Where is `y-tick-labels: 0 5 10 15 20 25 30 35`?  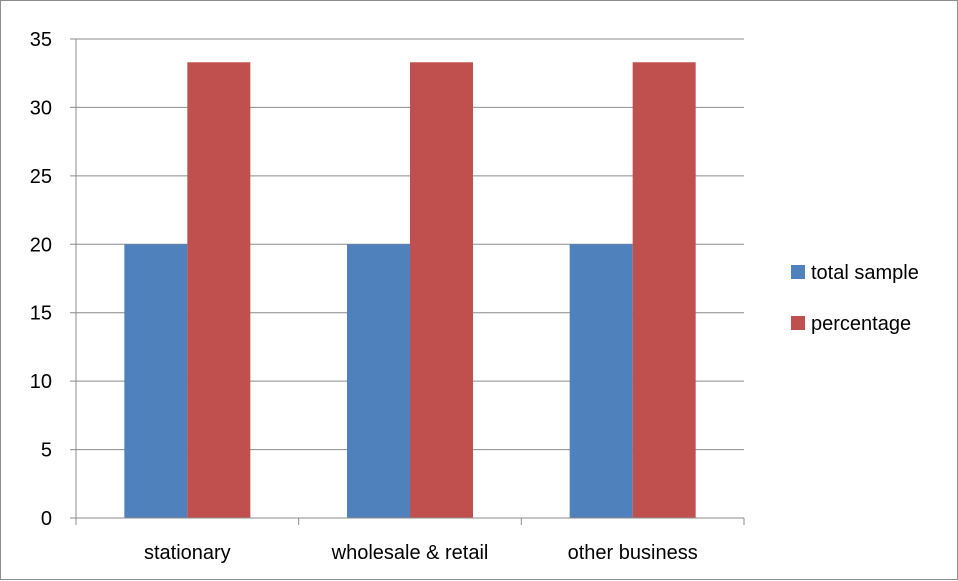 y-tick-labels: 0 5 10 15 20 25 30 35 is located at coordinates (41, 279).